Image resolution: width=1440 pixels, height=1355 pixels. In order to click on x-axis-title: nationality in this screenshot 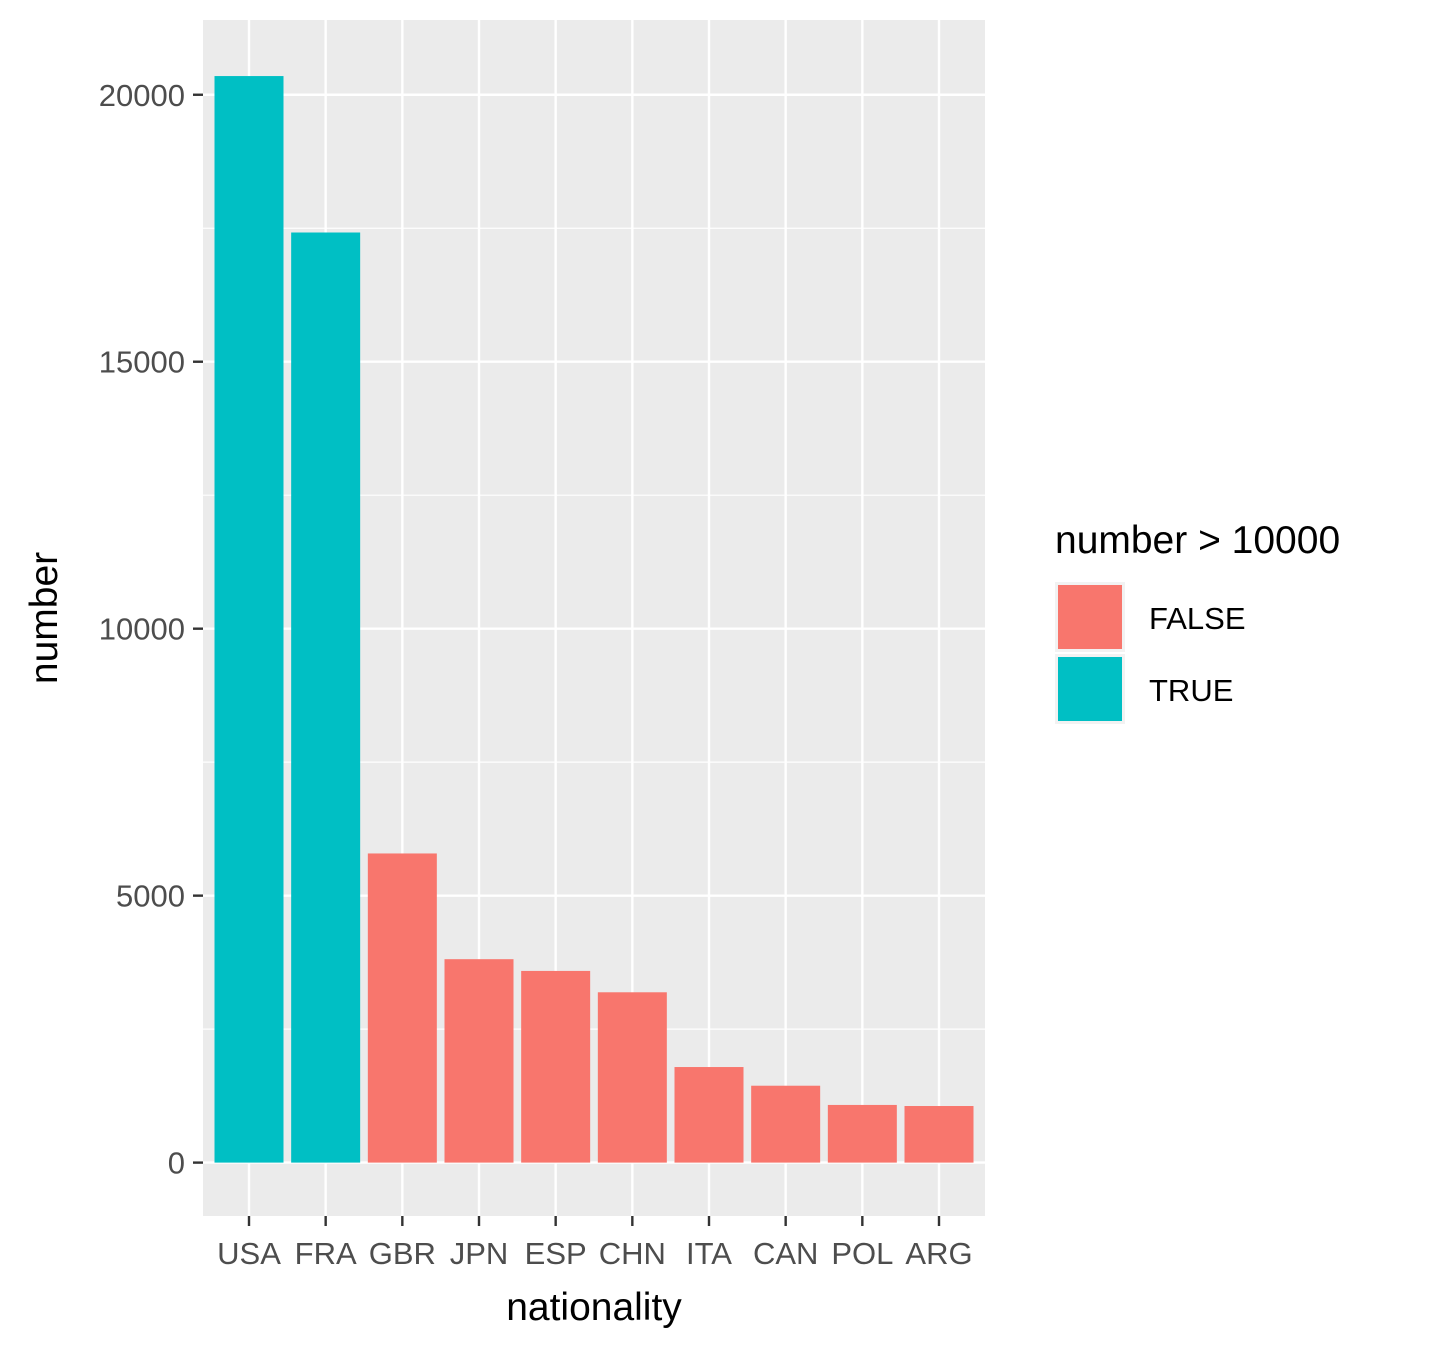, I will do `click(594, 1307)`.